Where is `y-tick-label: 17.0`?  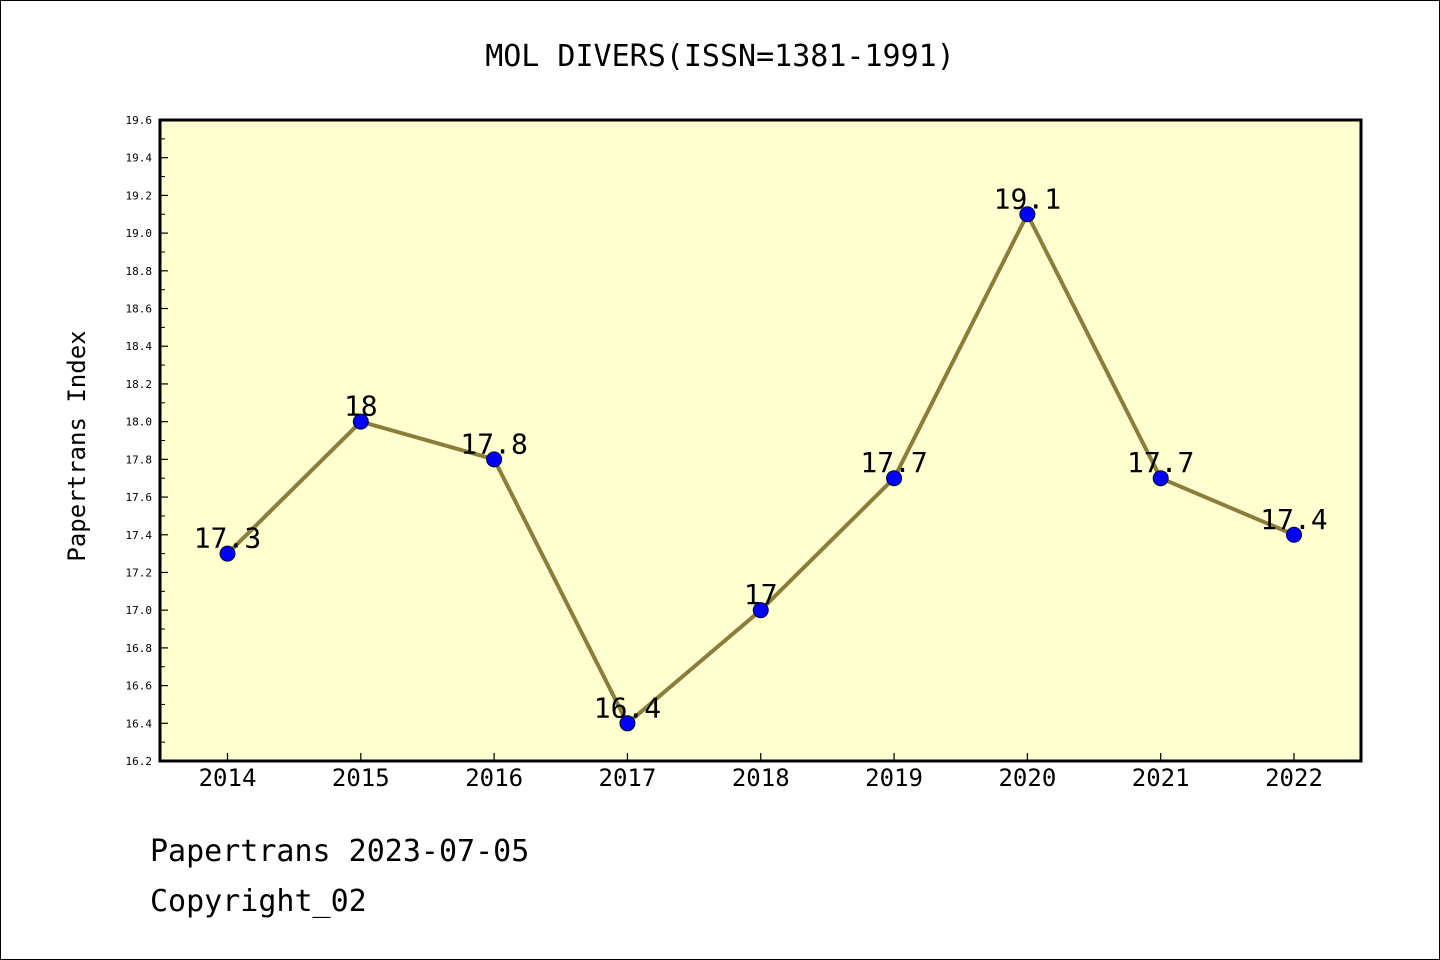 y-tick-label: 17.0 is located at coordinates (139, 610).